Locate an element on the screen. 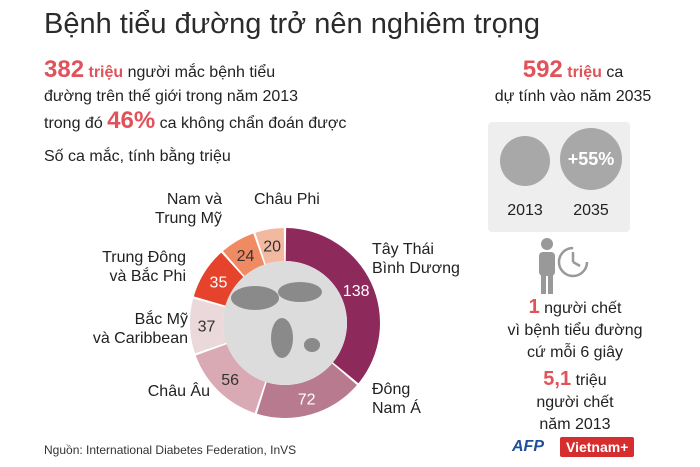 This screenshot has width=700, height=467. undiagnosed-prefix: trong đó is located at coordinates (73, 123).